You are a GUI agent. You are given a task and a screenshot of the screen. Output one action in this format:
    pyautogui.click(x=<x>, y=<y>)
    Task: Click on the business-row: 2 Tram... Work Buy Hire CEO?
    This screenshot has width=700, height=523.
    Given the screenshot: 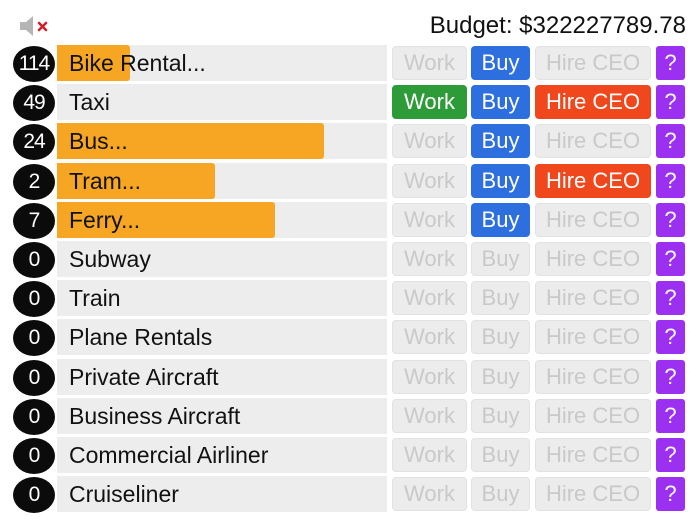 What is the action you would take?
    pyautogui.click(x=350, y=181)
    